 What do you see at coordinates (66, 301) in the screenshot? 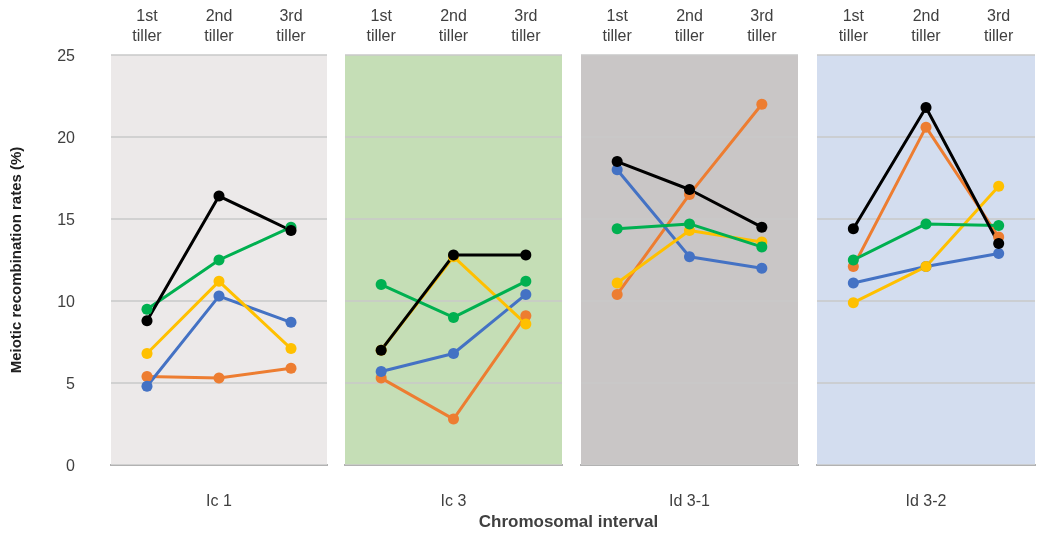
I see `y-tick-label: 10` at bounding box center [66, 301].